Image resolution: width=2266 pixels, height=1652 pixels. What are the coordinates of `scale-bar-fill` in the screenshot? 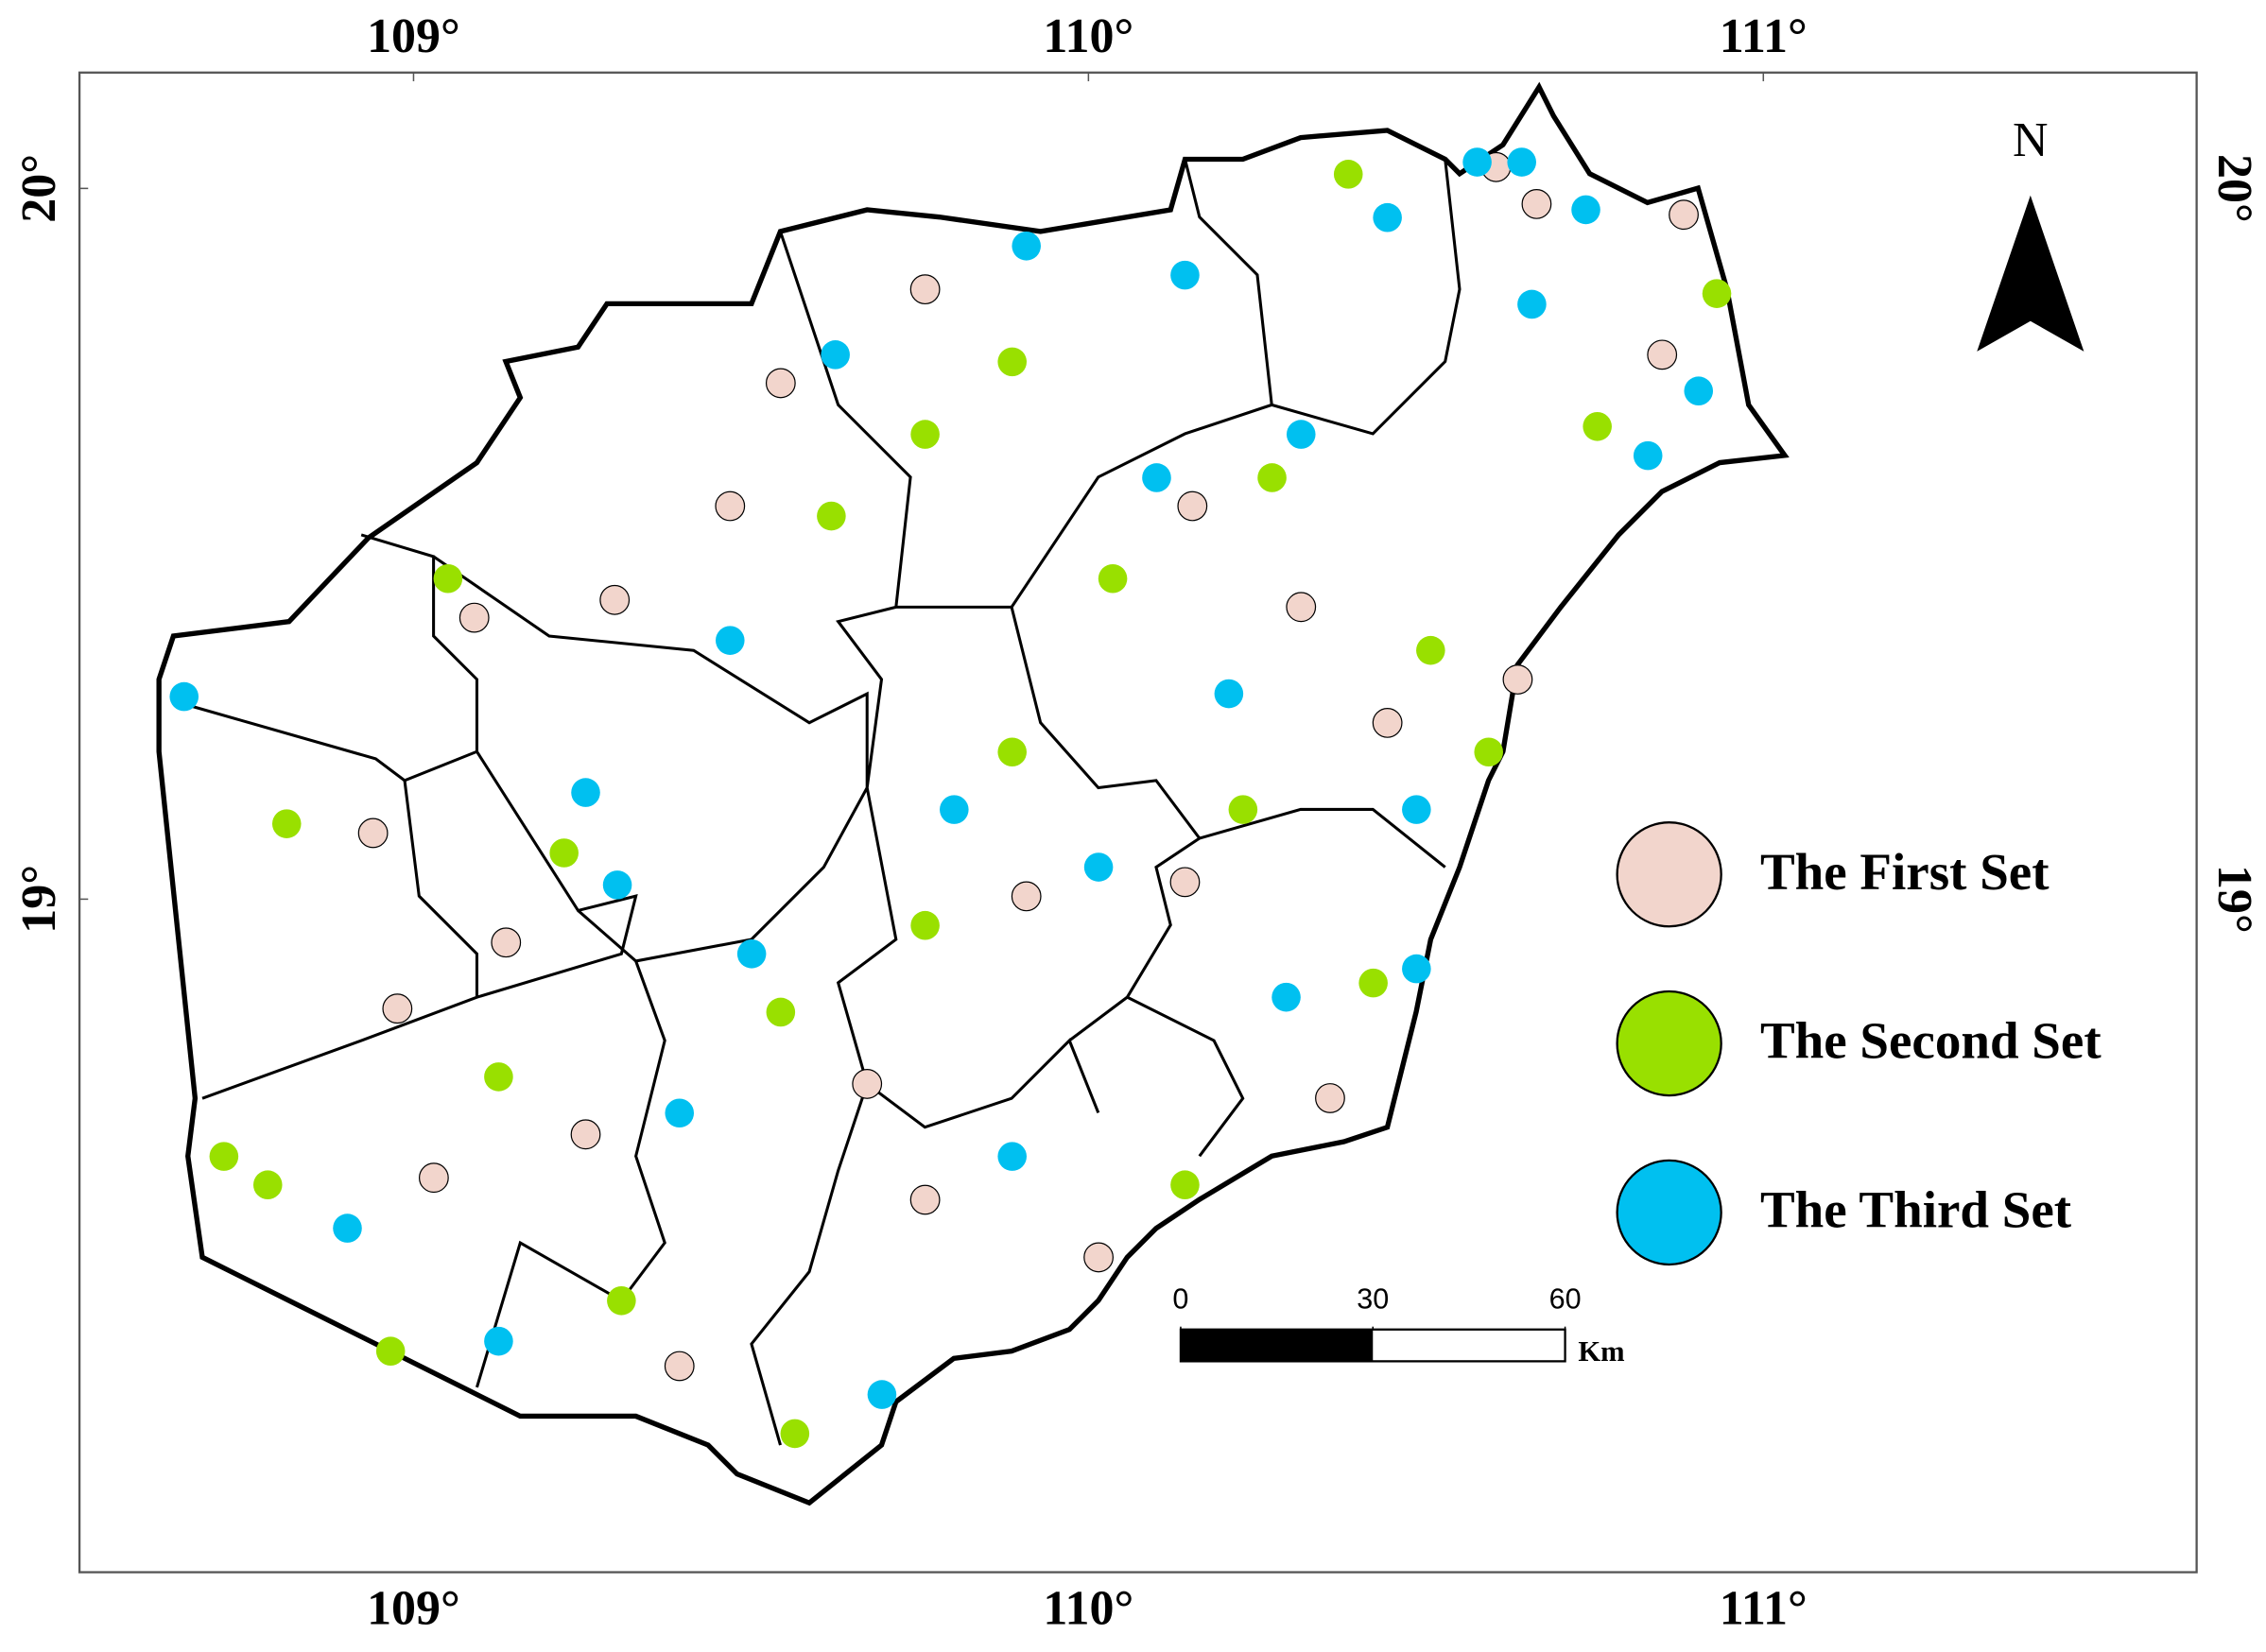 It's located at (1277, 1345).